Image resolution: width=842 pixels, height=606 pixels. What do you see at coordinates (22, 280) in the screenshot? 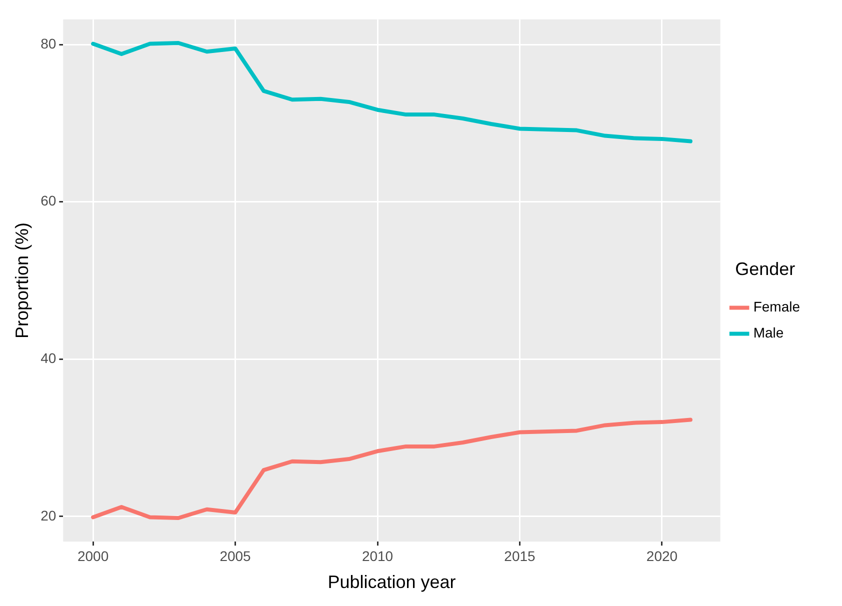
I see `y-axis-title: Proportion (%)` at bounding box center [22, 280].